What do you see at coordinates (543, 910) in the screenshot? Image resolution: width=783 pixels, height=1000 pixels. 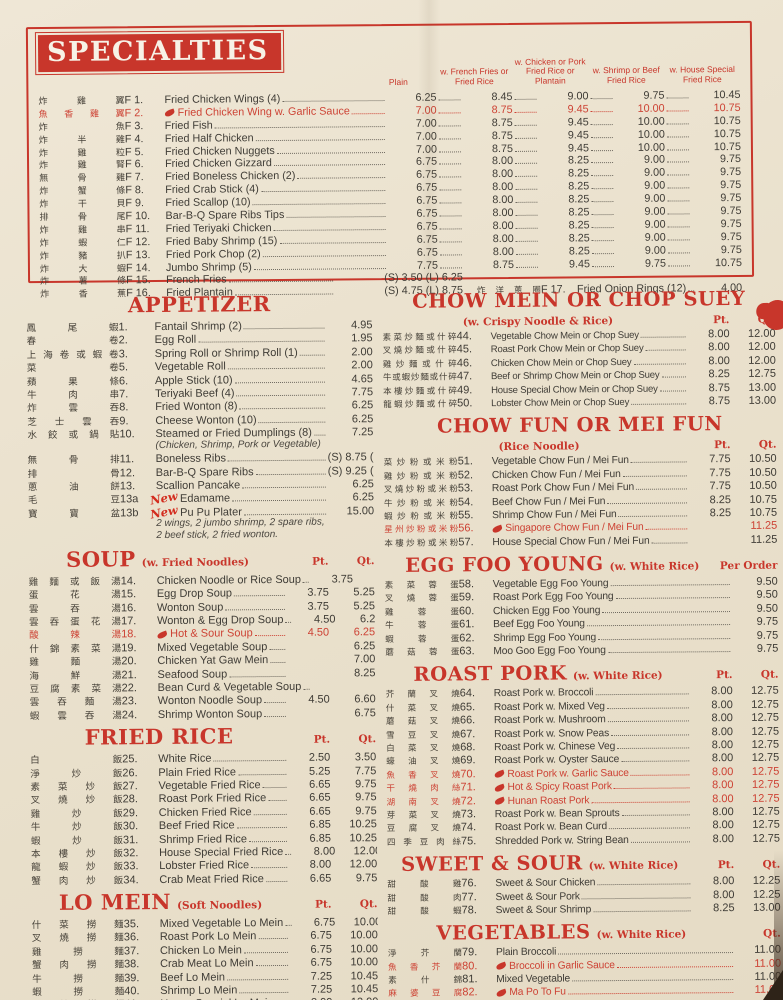 I see `item-name: Sweet & Sour Shrimp` at bounding box center [543, 910].